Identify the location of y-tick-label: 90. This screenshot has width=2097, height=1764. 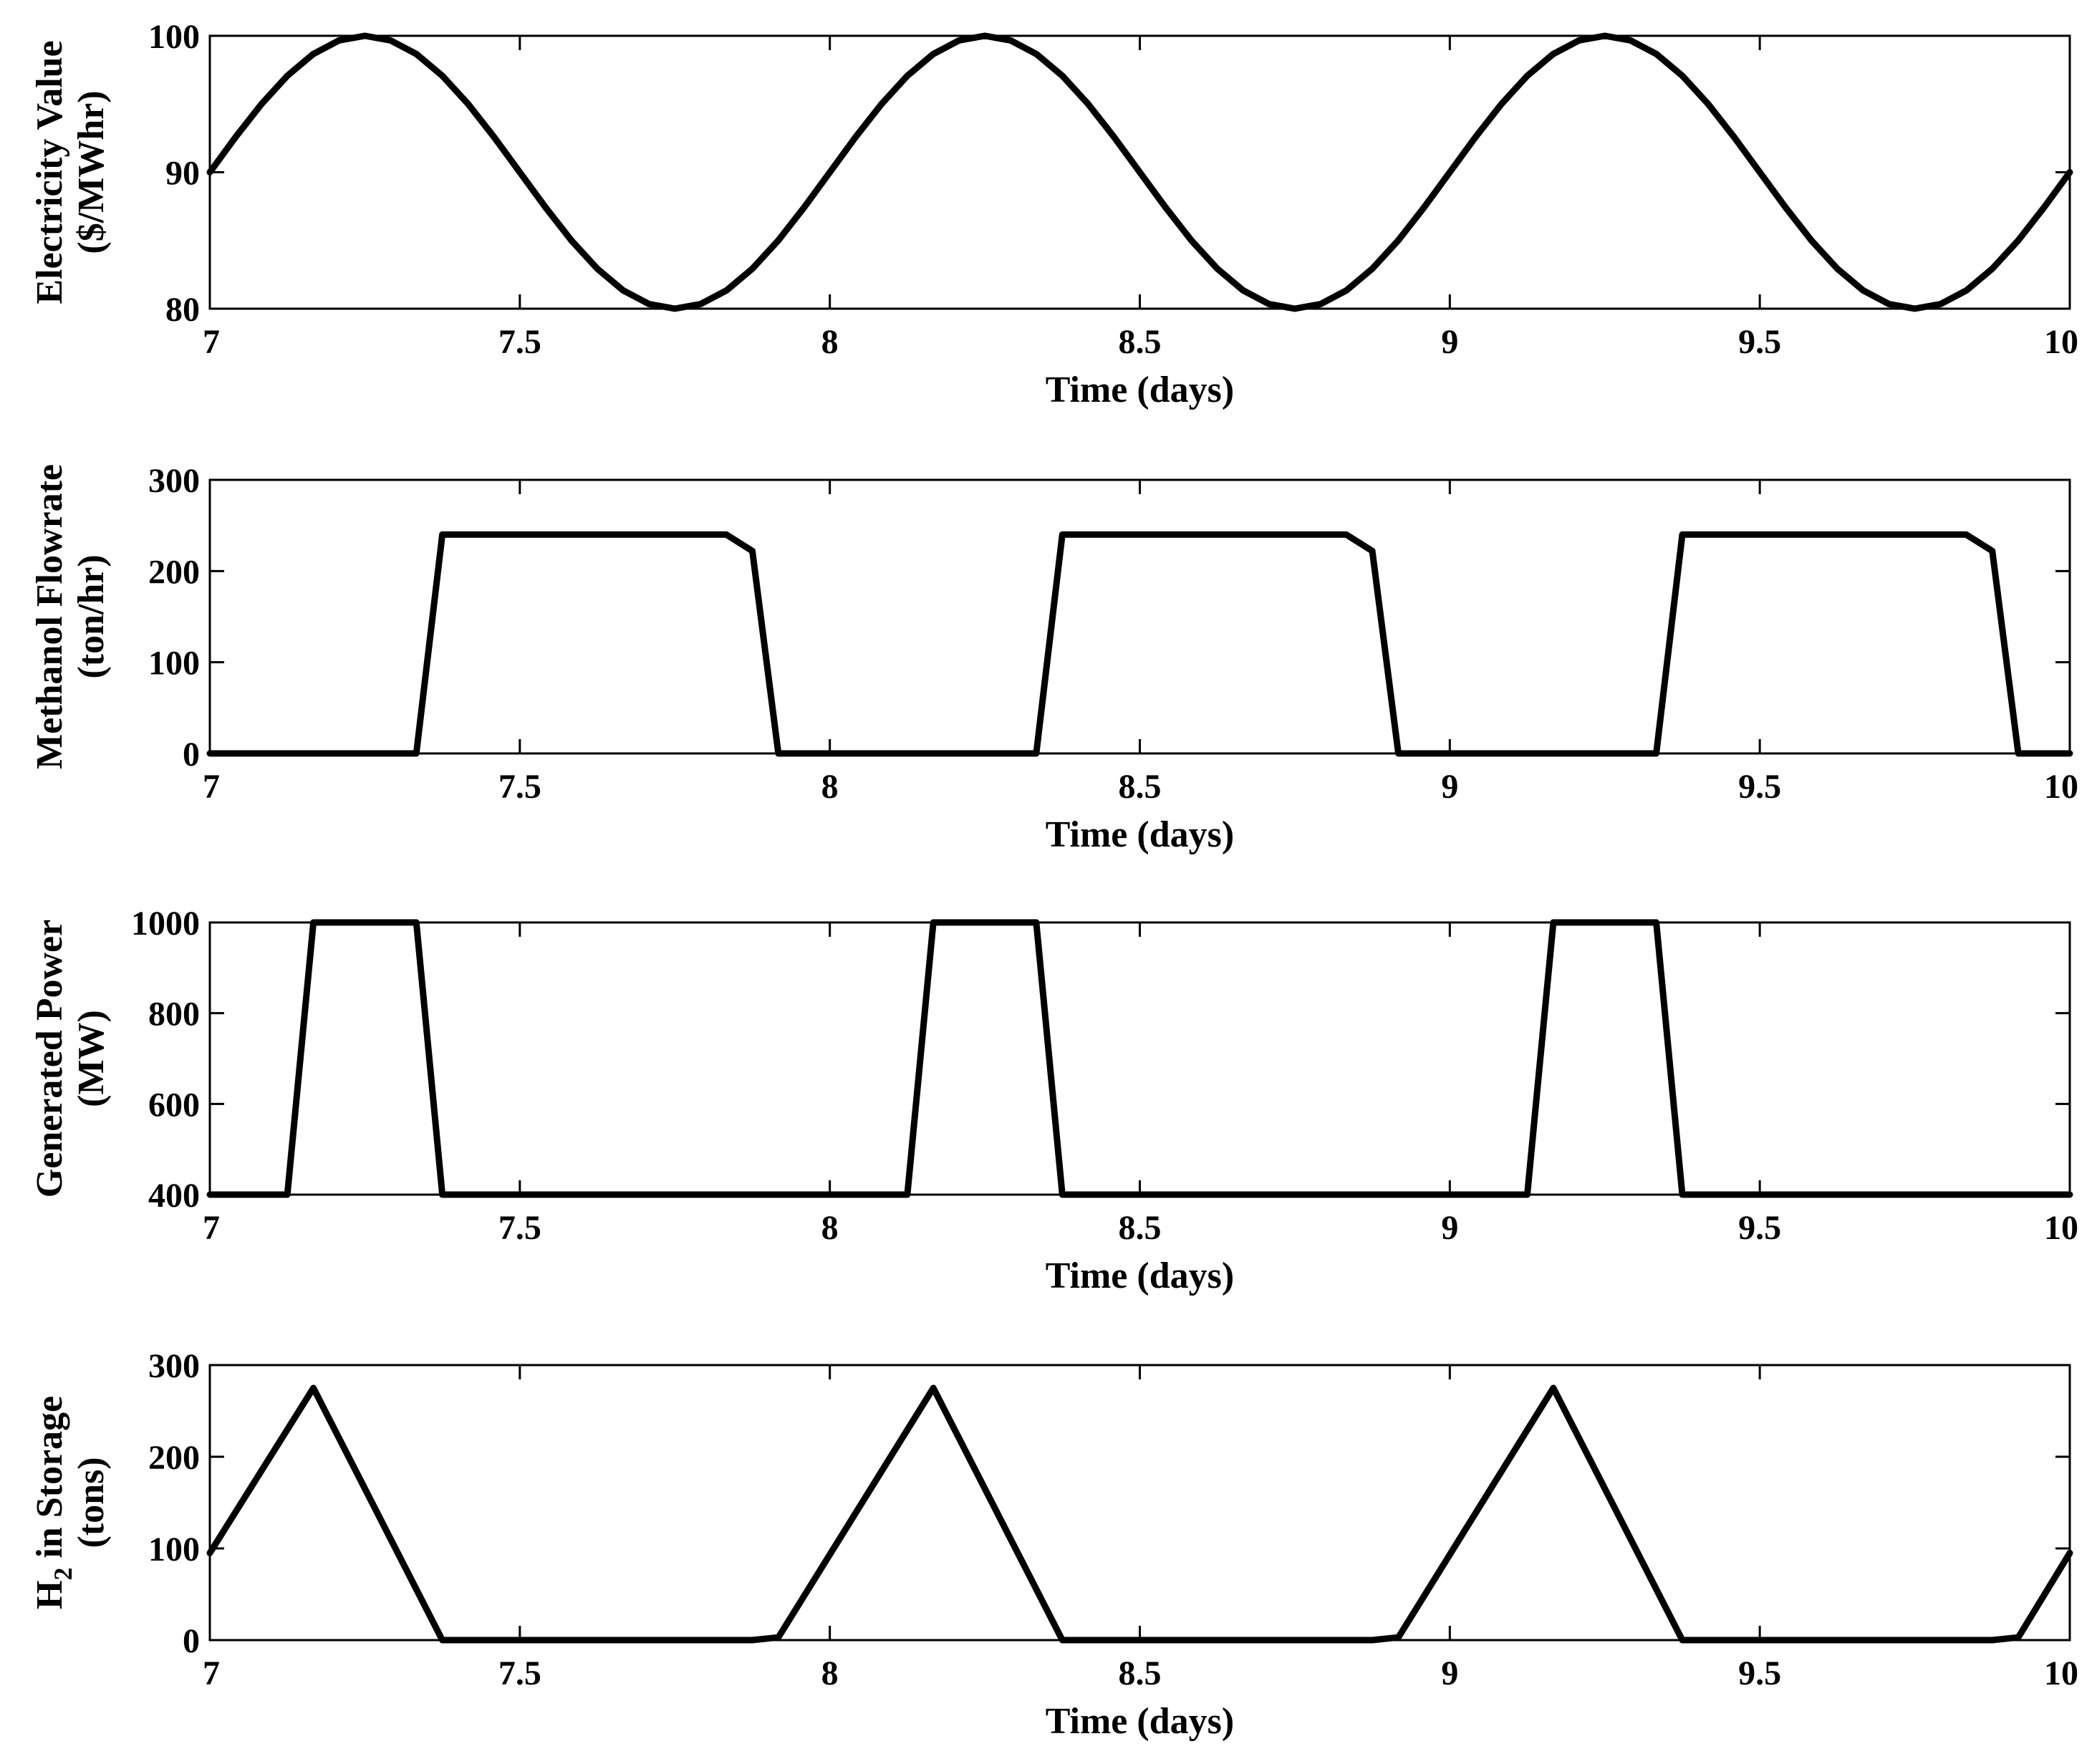
(182, 174).